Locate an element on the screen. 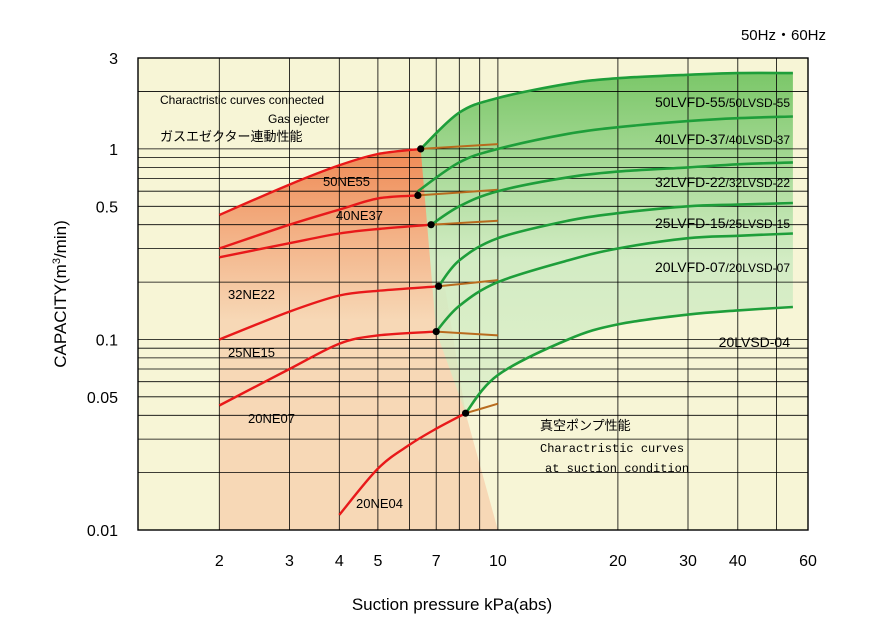  pump-label-alt-model: /50LVSD-55 is located at coordinates (758, 103).